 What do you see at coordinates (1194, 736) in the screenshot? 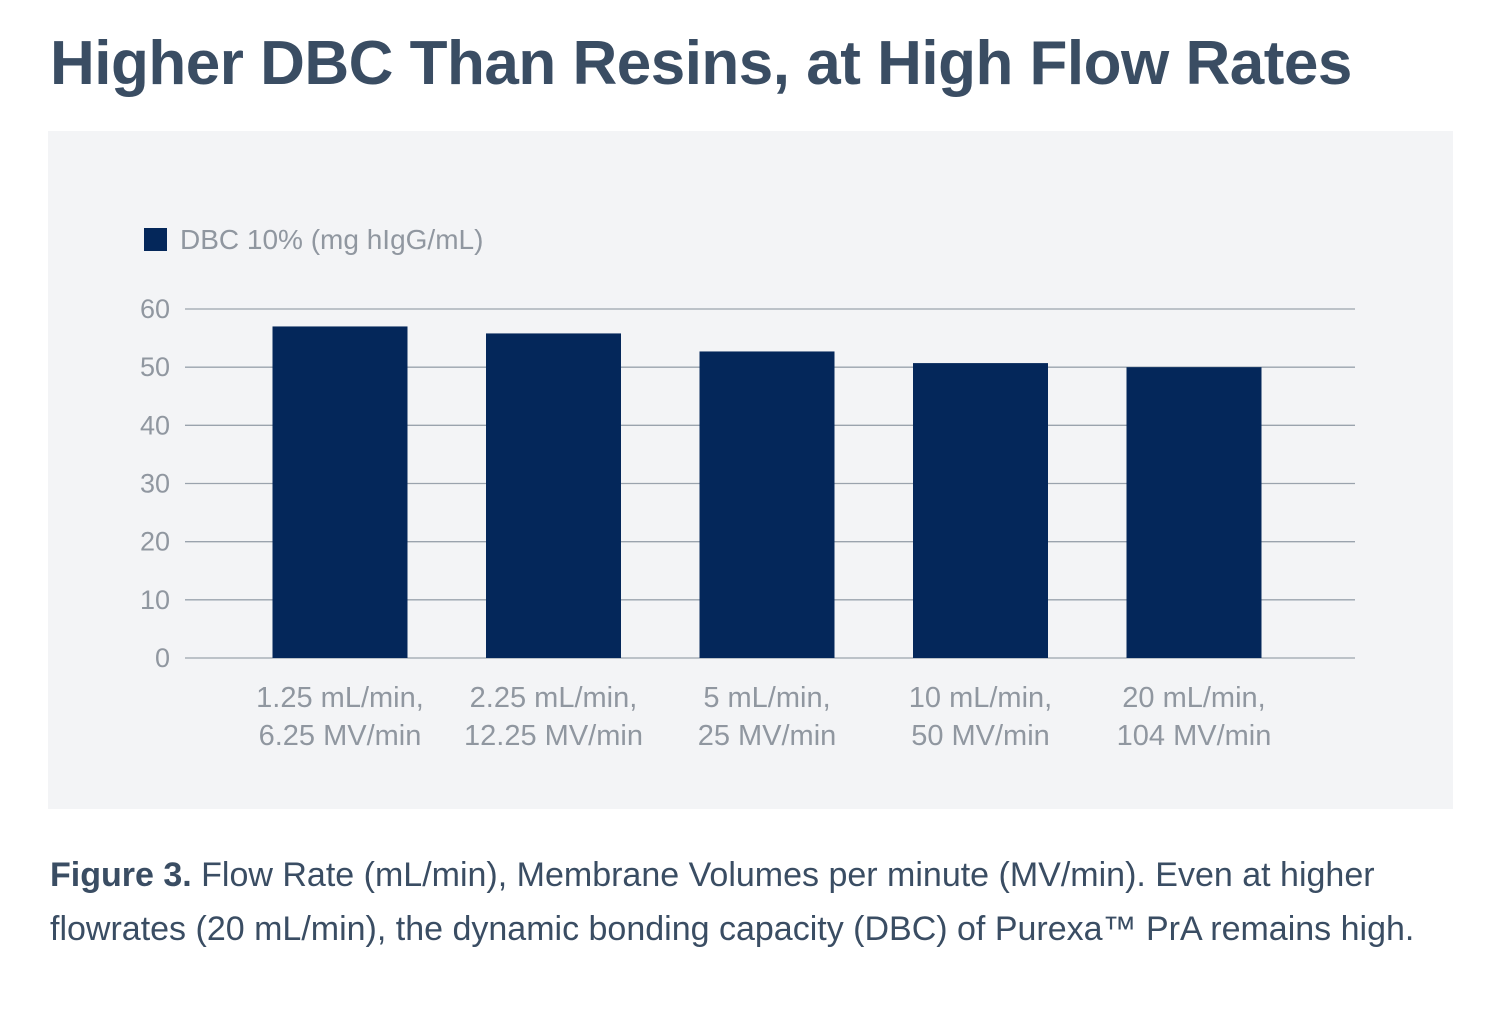
I see `x-category-label-line: 104 MV/min` at bounding box center [1194, 736].